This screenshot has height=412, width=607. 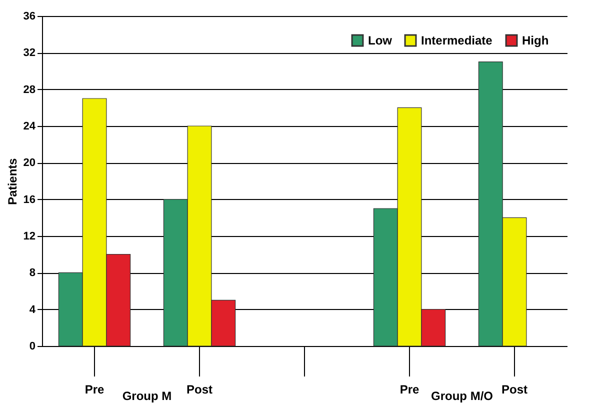 What do you see at coordinates (29, 200) in the screenshot?
I see `y-tick-label: 16` at bounding box center [29, 200].